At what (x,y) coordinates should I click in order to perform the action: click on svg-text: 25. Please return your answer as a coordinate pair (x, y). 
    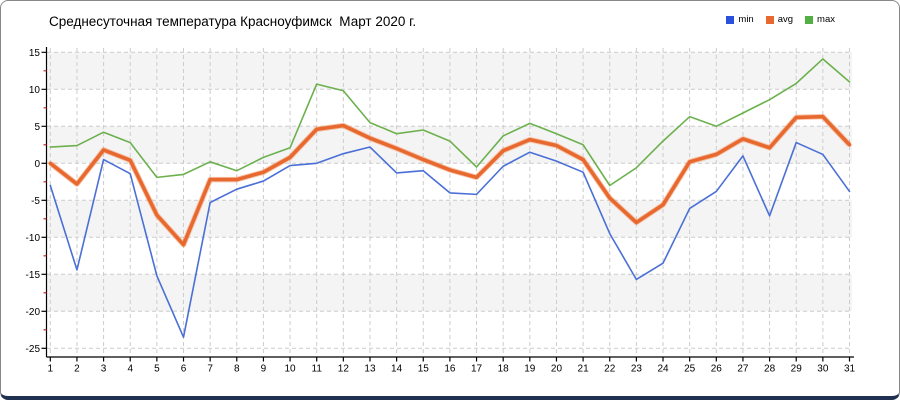
    Looking at the image, I should click on (690, 369).